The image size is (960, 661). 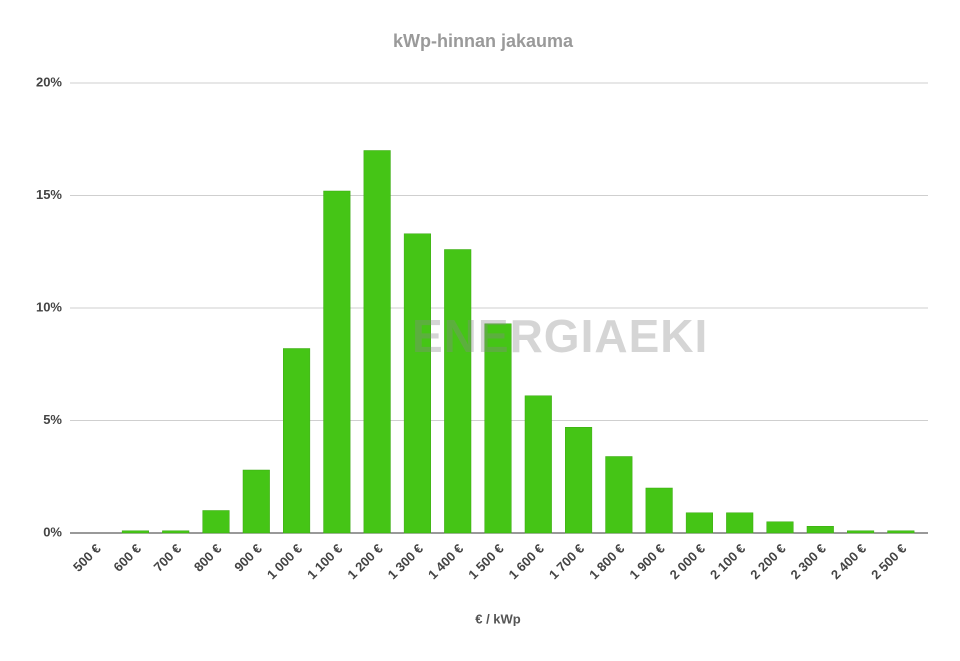 What do you see at coordinates (405, 561) in the screenshot?
I see `x-tick-label: 1 300 €` at bounding box center [405, 561].